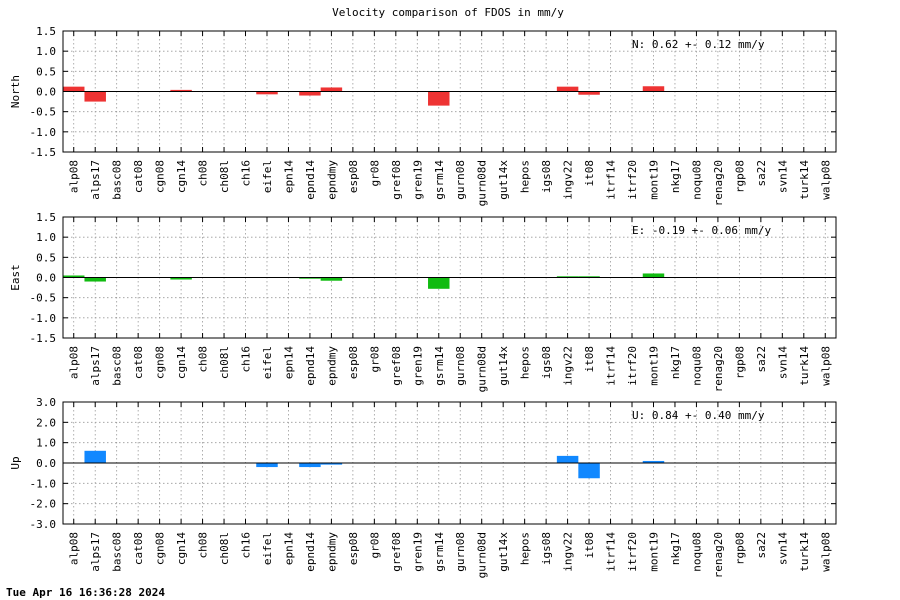  I want to click on y-tick-label: -1.5, so click(43, 152).